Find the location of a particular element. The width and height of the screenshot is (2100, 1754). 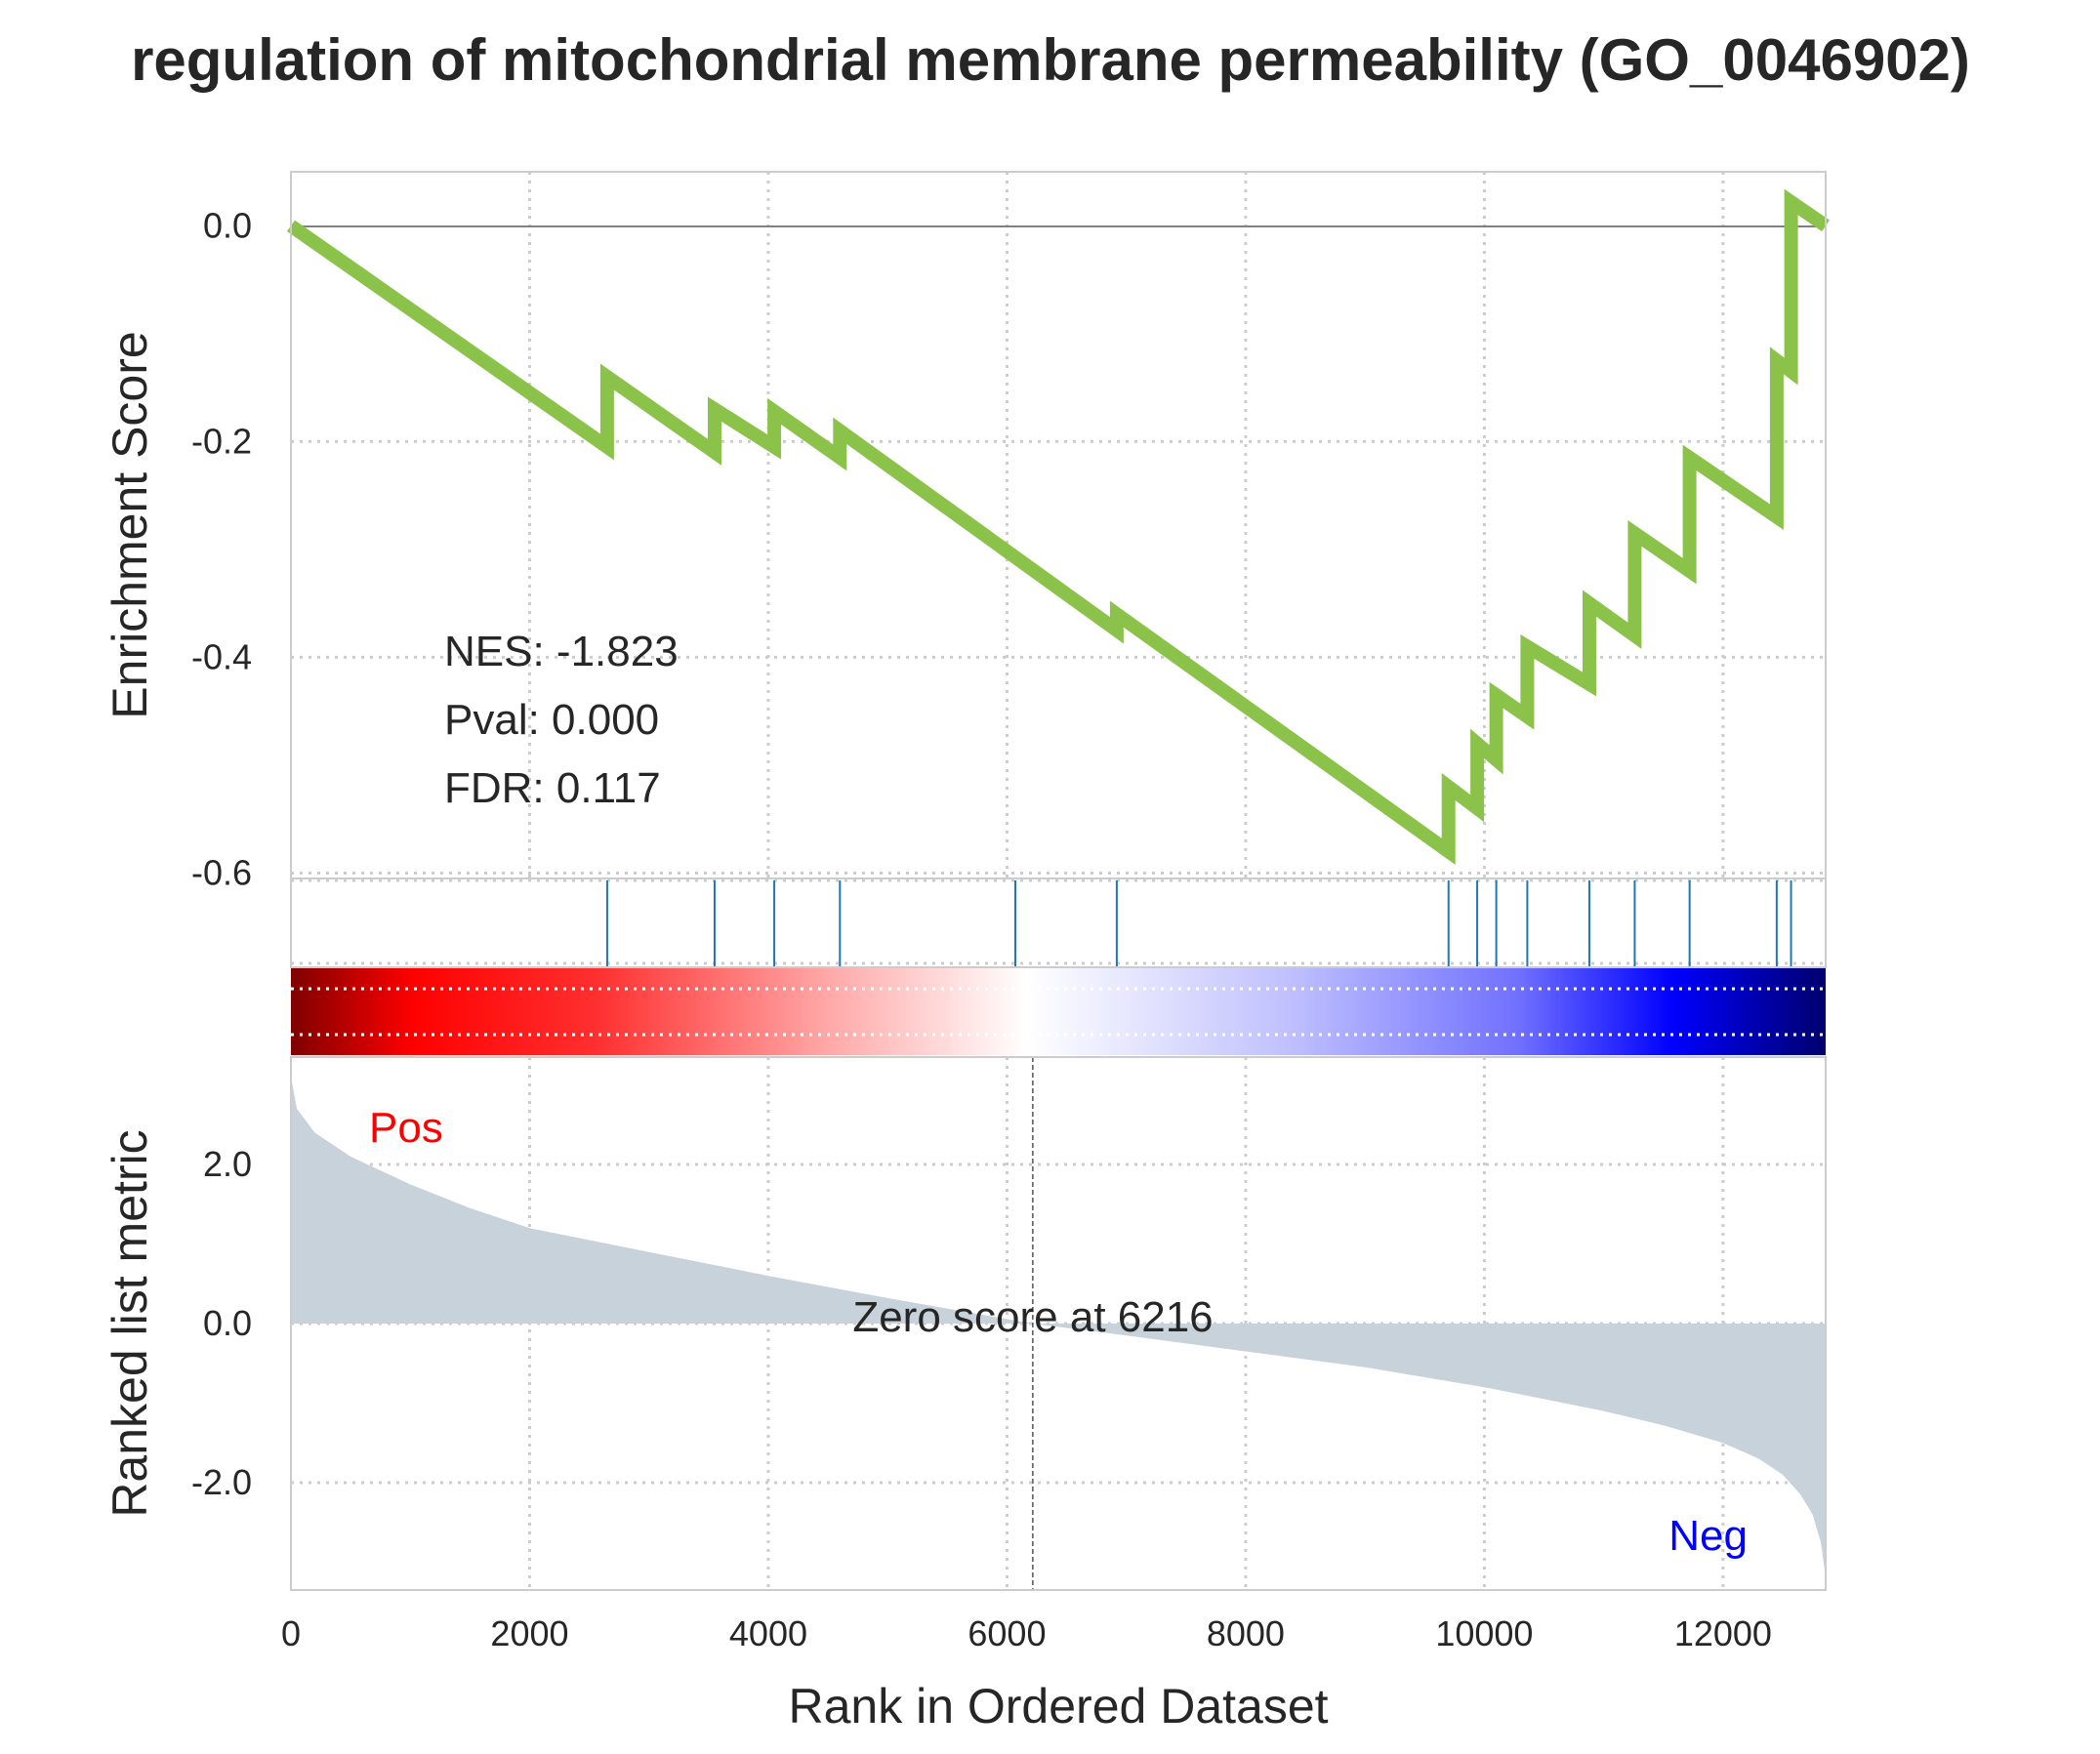

rank-colorbar is located at coordinates (1058, 1011).